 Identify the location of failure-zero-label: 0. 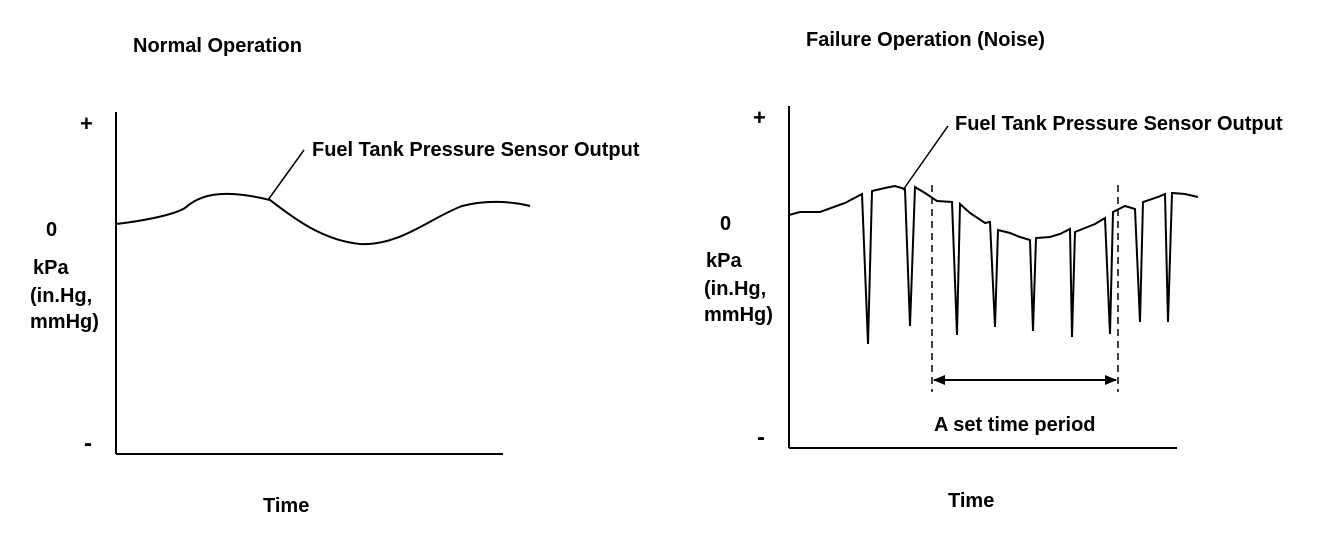
(726, 224).